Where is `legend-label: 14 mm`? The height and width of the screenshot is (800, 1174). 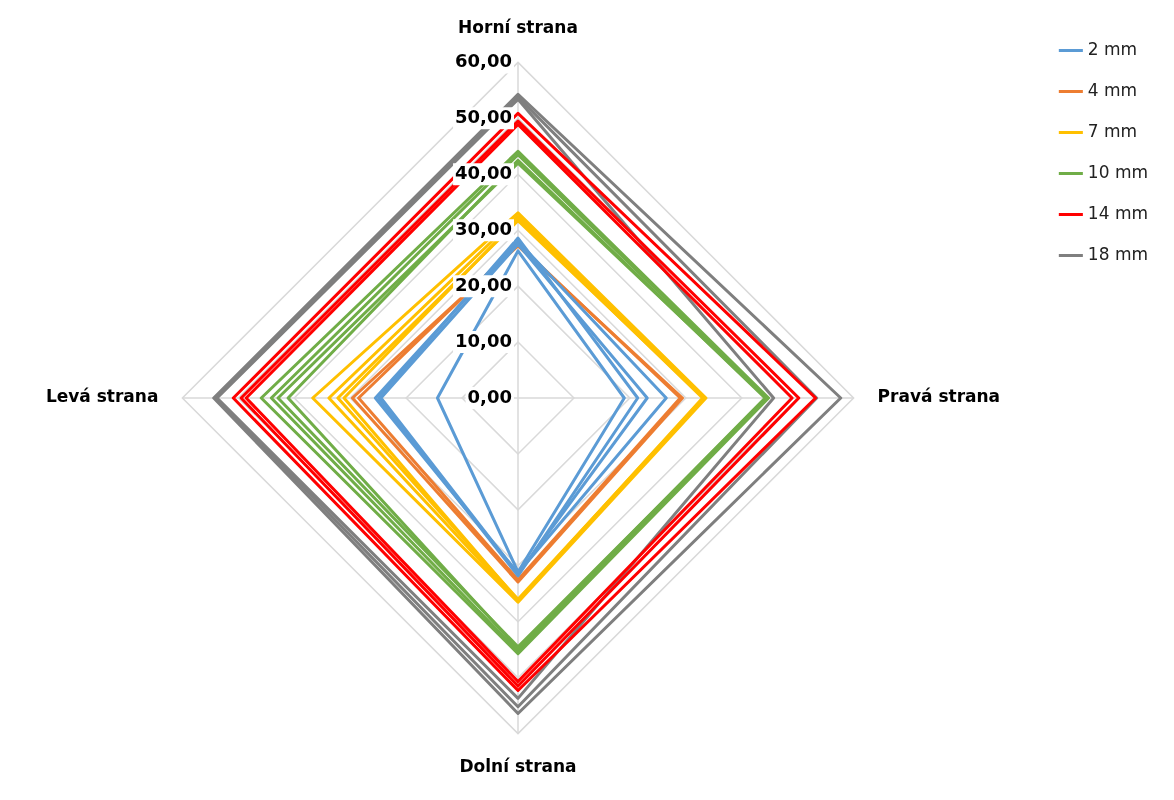
legend-label: 14 mm is located at coordinates (1117, 212).